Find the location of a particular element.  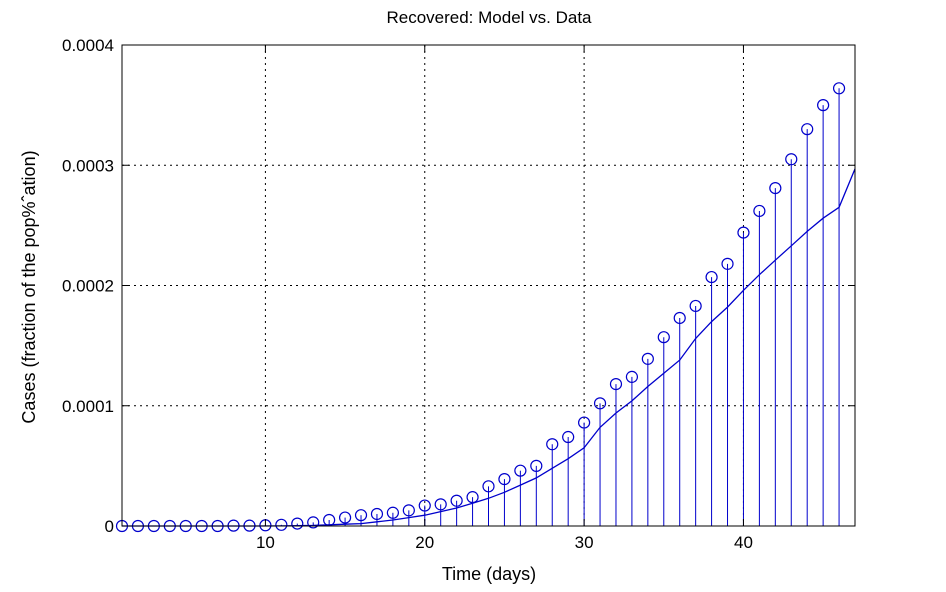

y-tick-label: 0.0001 is located at coordinates (88, 406).